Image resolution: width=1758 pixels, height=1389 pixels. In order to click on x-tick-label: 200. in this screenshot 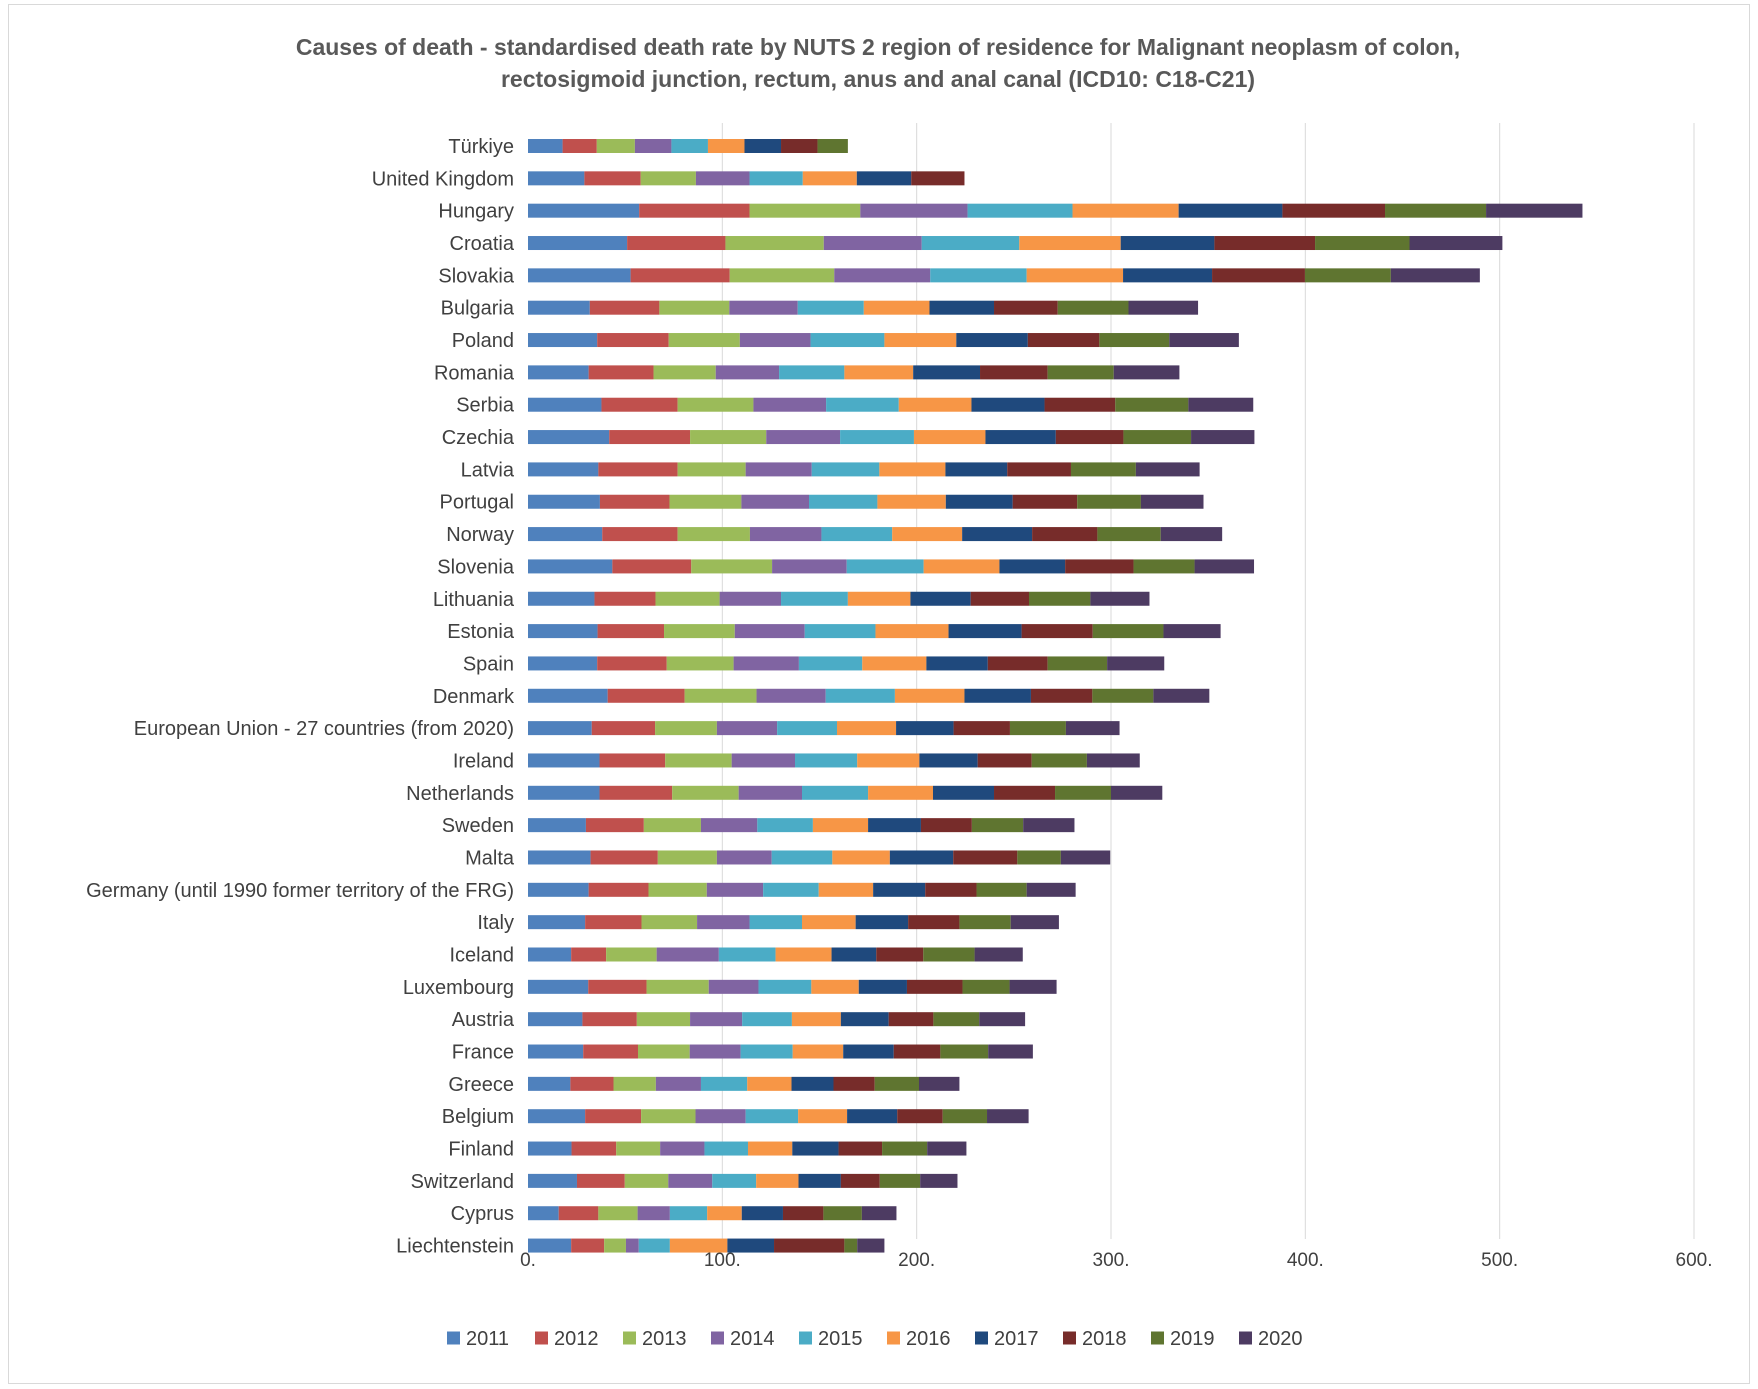, I will do `click(916, 1260)`.